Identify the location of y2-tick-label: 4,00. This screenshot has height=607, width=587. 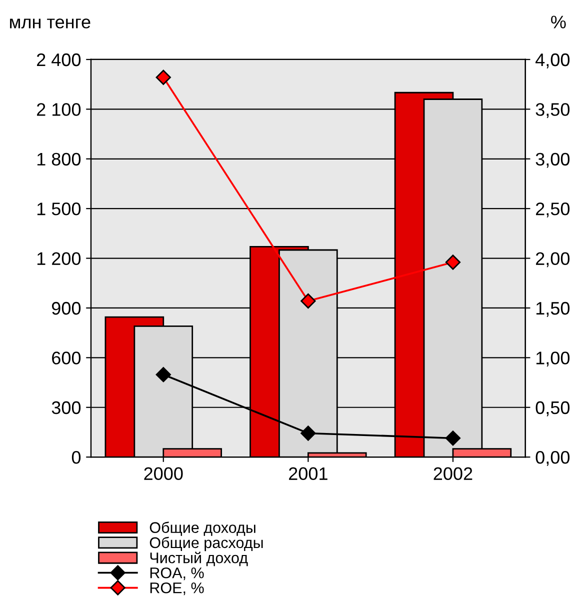
(553, 60).